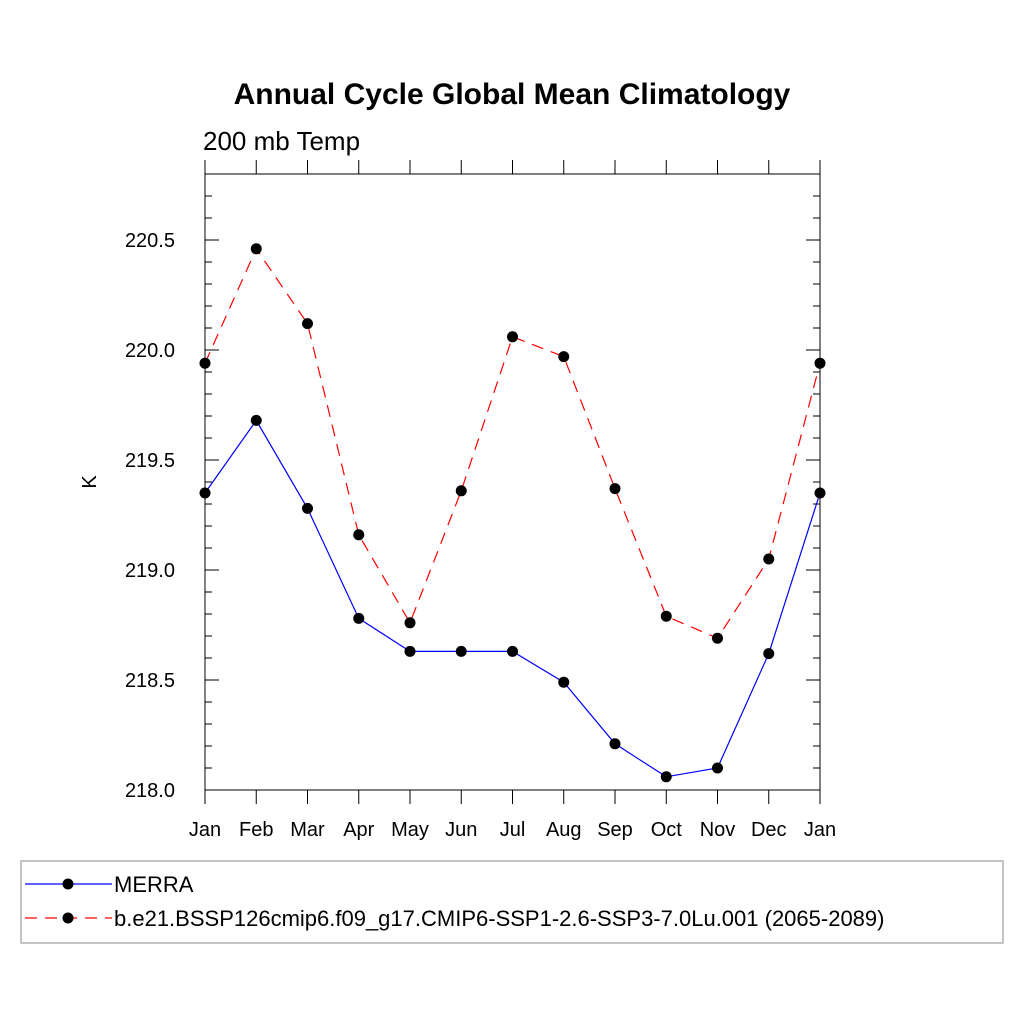  What do you see at coordinates (281, 141) in the screenshot?
I see `chart-subtitle: 200 mb Temp` at bounding box center [281, 141].